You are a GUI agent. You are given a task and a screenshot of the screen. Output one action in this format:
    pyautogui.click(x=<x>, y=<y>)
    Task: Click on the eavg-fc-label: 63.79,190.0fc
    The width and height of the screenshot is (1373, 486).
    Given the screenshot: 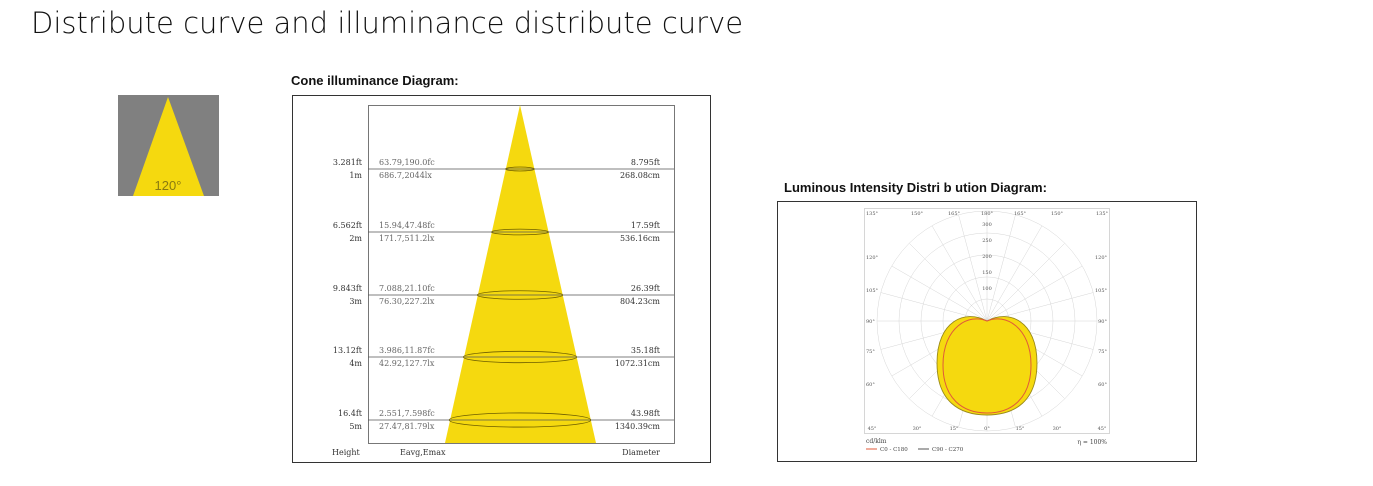 What is the action you would take?
    pyautogui.click(x=407, y=162)
    